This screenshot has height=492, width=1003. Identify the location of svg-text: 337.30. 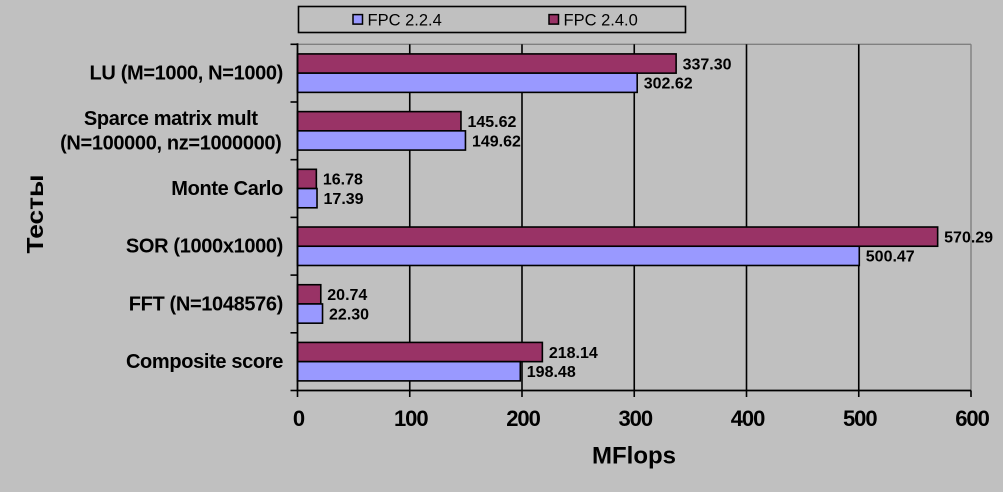
(707, 64).